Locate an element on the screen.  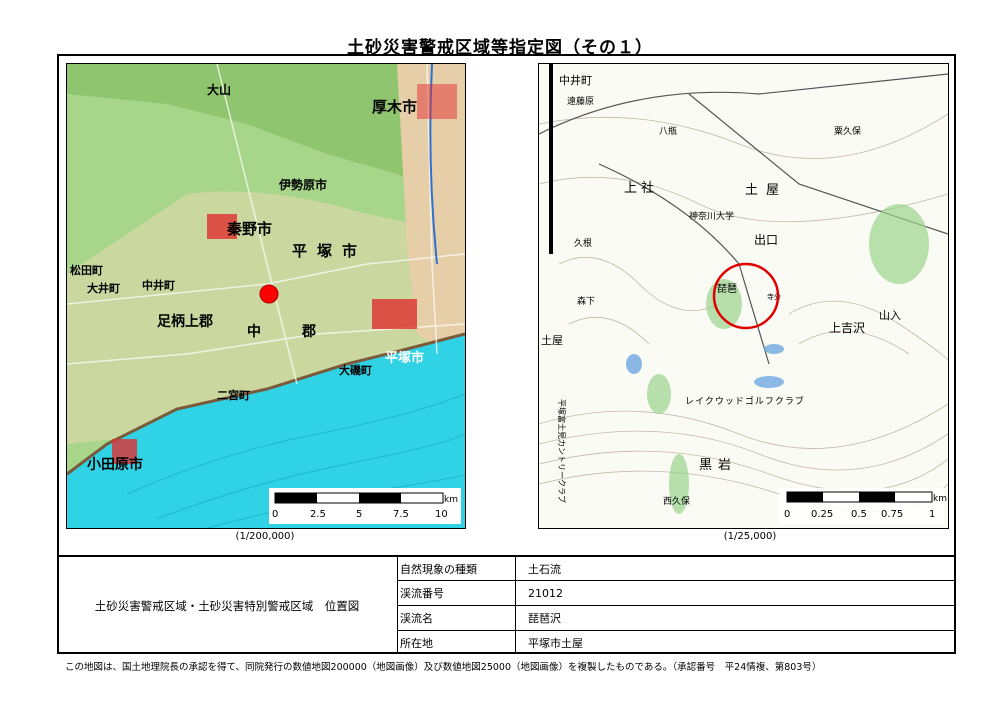
scale-tick: 1 is located at coordinates (932, 514).